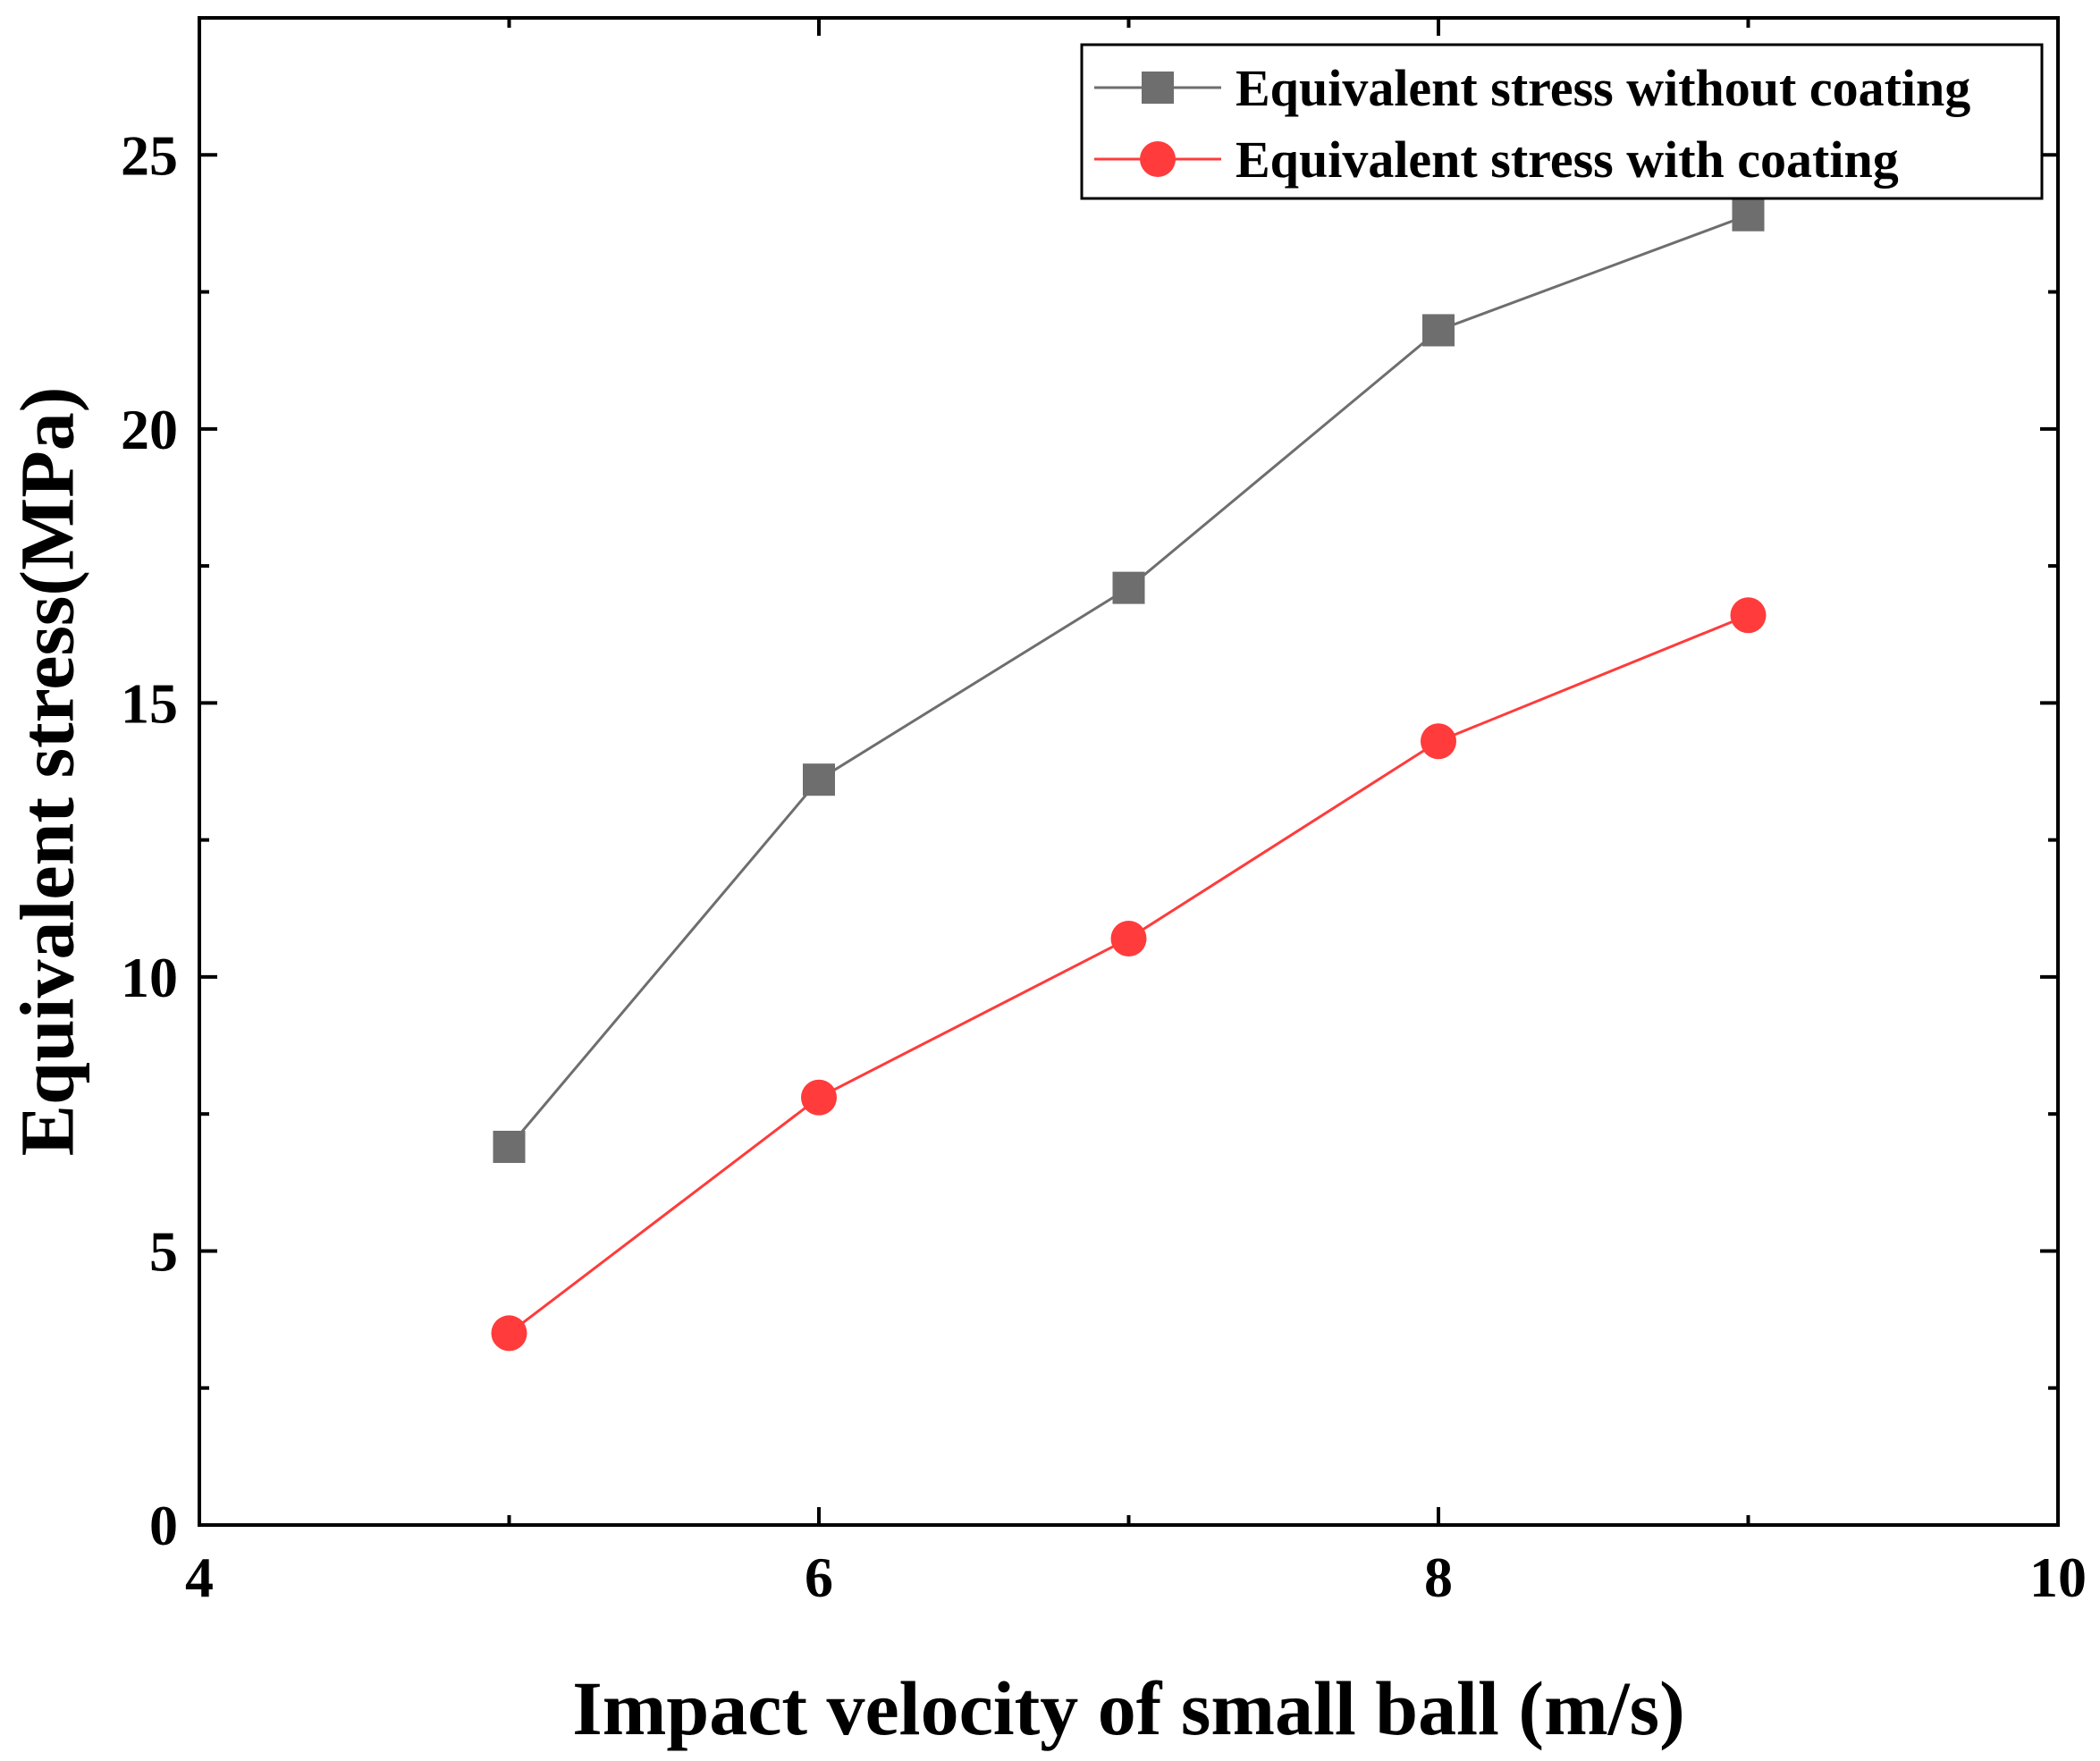 The width and height of the screenshot is (2100, 1761). What do you see at coordinates (819, 1577) in the screenshot?
I see `x-tick-label: 6` at bounding box center [819, 1577].